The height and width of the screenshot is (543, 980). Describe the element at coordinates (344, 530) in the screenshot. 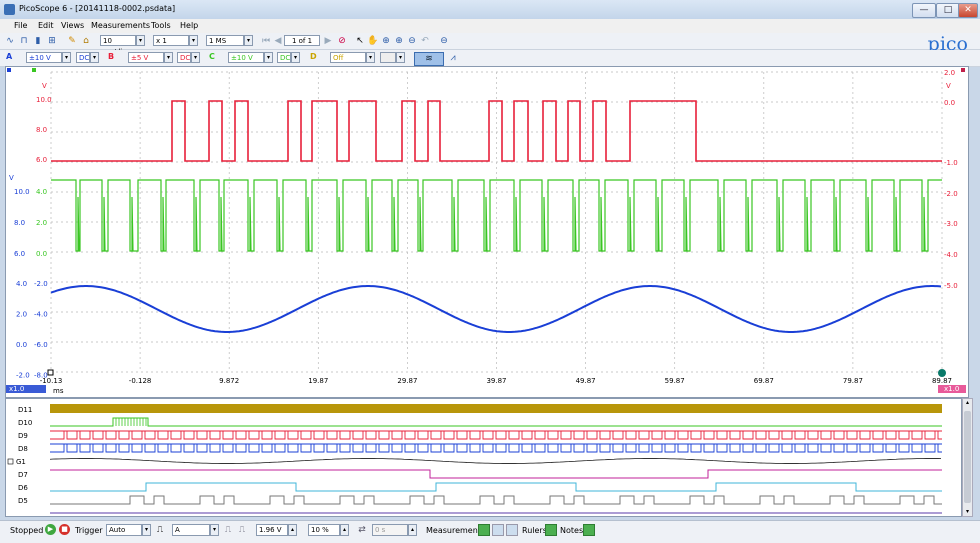

I see `pre-trigger-spinner: ▴` at that location.